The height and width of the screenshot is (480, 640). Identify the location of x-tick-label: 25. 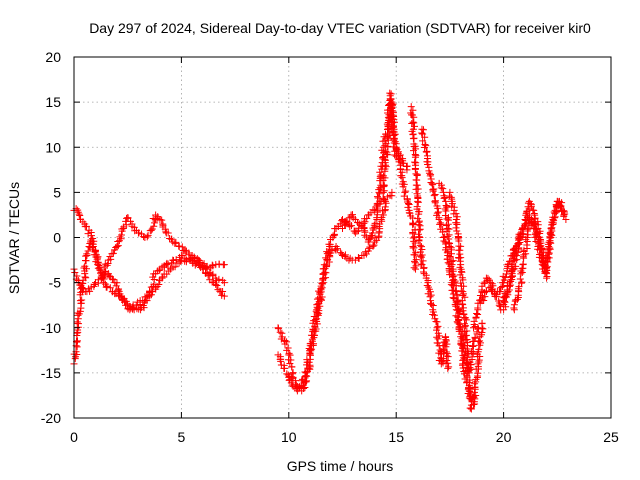
(611, 437).